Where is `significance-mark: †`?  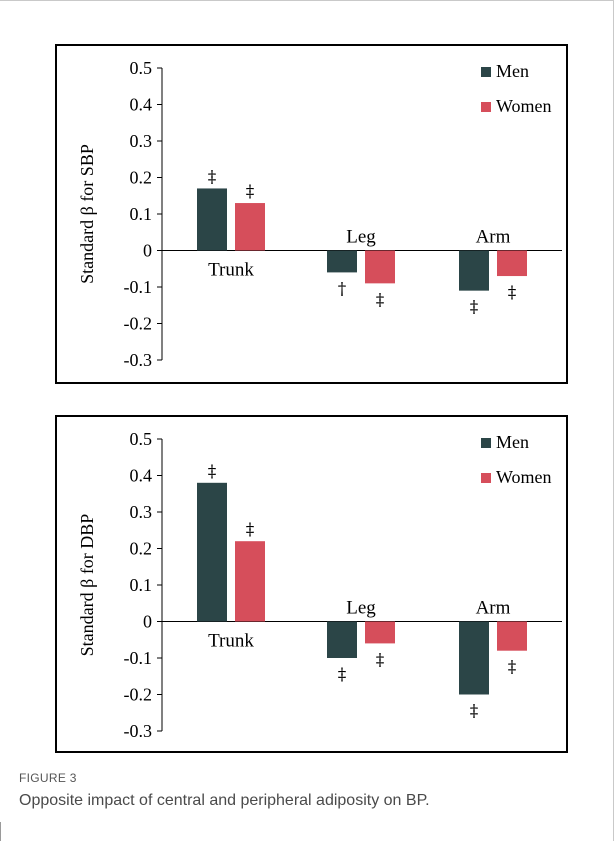 significance-mark: † is located at coordinates (342, 289).